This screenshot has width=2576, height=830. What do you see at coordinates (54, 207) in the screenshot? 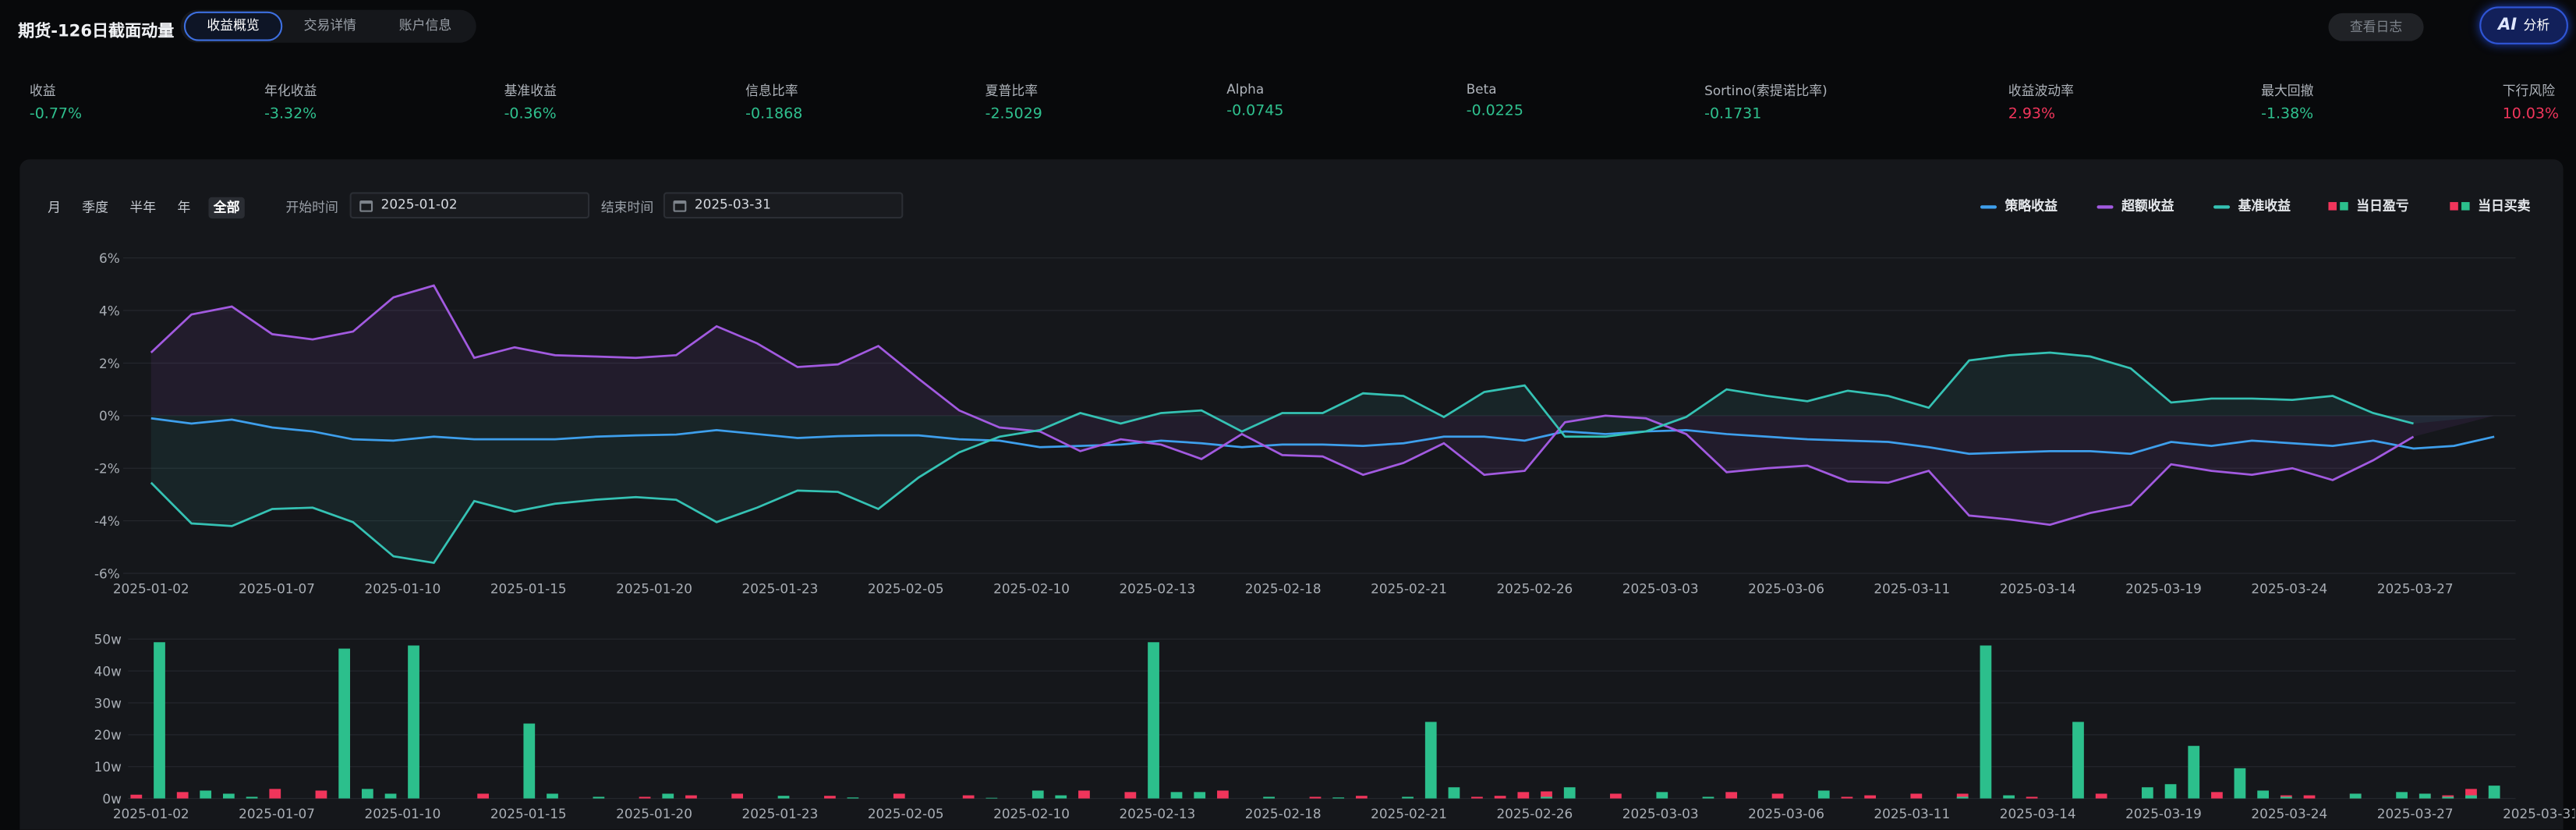
I see `range-button-0: 月` at bounding box center [54, 207].